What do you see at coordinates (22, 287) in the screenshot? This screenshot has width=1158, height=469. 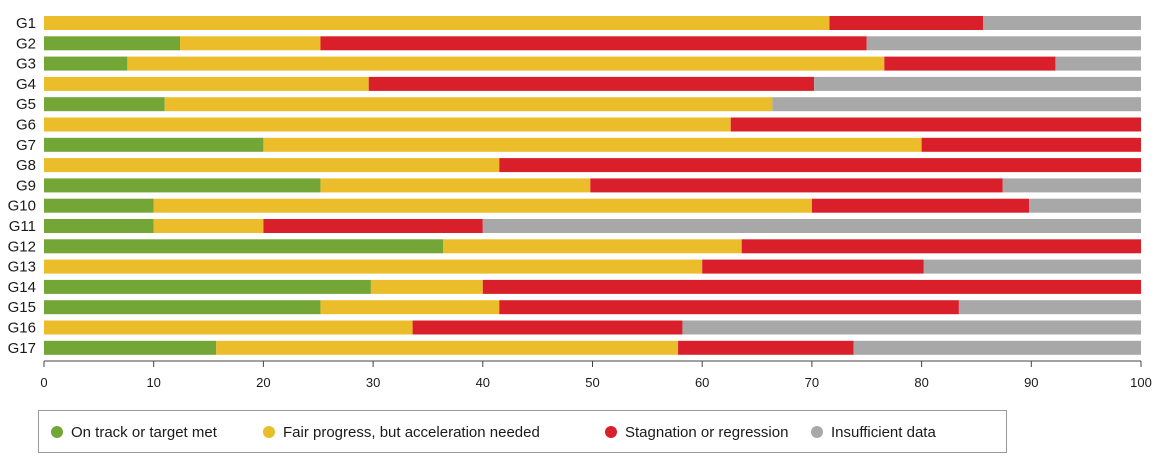 I see `category-label: G14` at bounding box center [22, 287].